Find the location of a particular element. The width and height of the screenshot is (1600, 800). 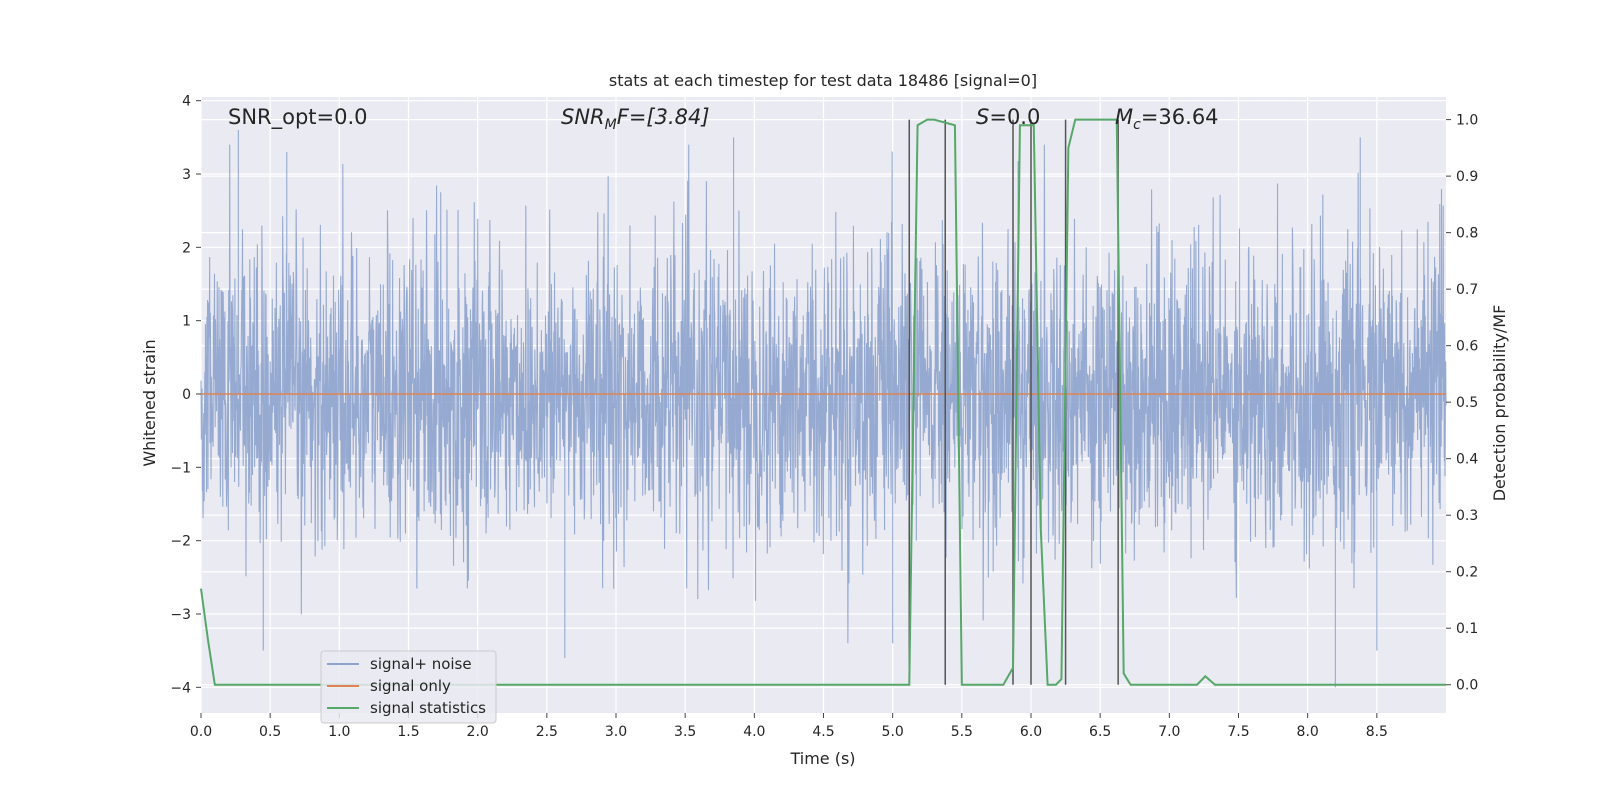

x-tick-label: 8.0 is located at coordinates (1308, 732).